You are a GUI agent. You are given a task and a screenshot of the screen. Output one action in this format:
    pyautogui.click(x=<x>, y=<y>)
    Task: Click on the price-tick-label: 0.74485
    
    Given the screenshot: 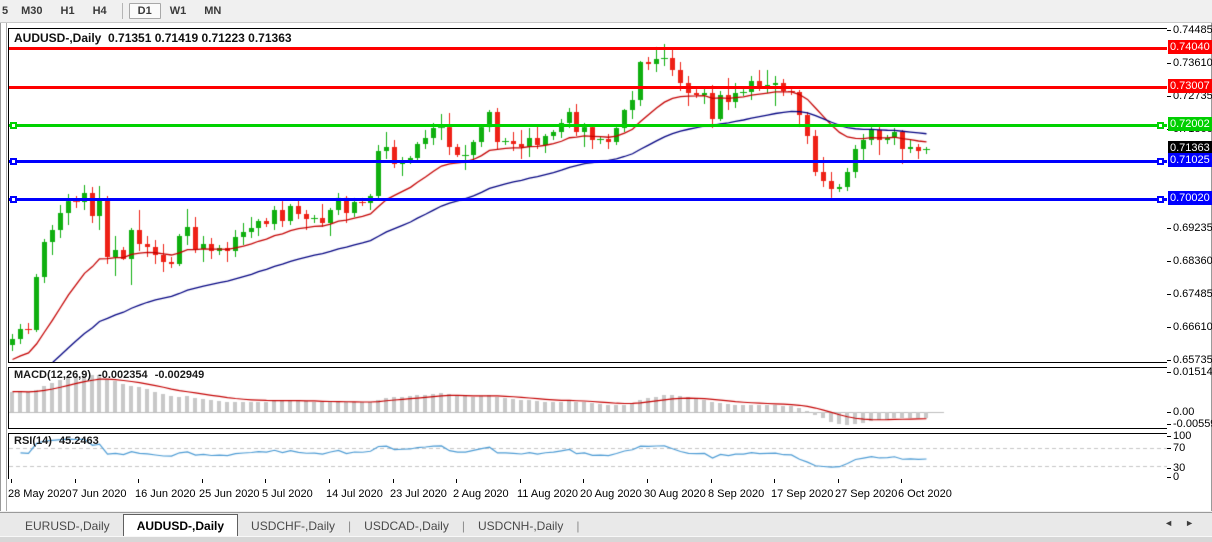 What is the action you would take?
    pyautogui.click(x=1192, y=30)
    